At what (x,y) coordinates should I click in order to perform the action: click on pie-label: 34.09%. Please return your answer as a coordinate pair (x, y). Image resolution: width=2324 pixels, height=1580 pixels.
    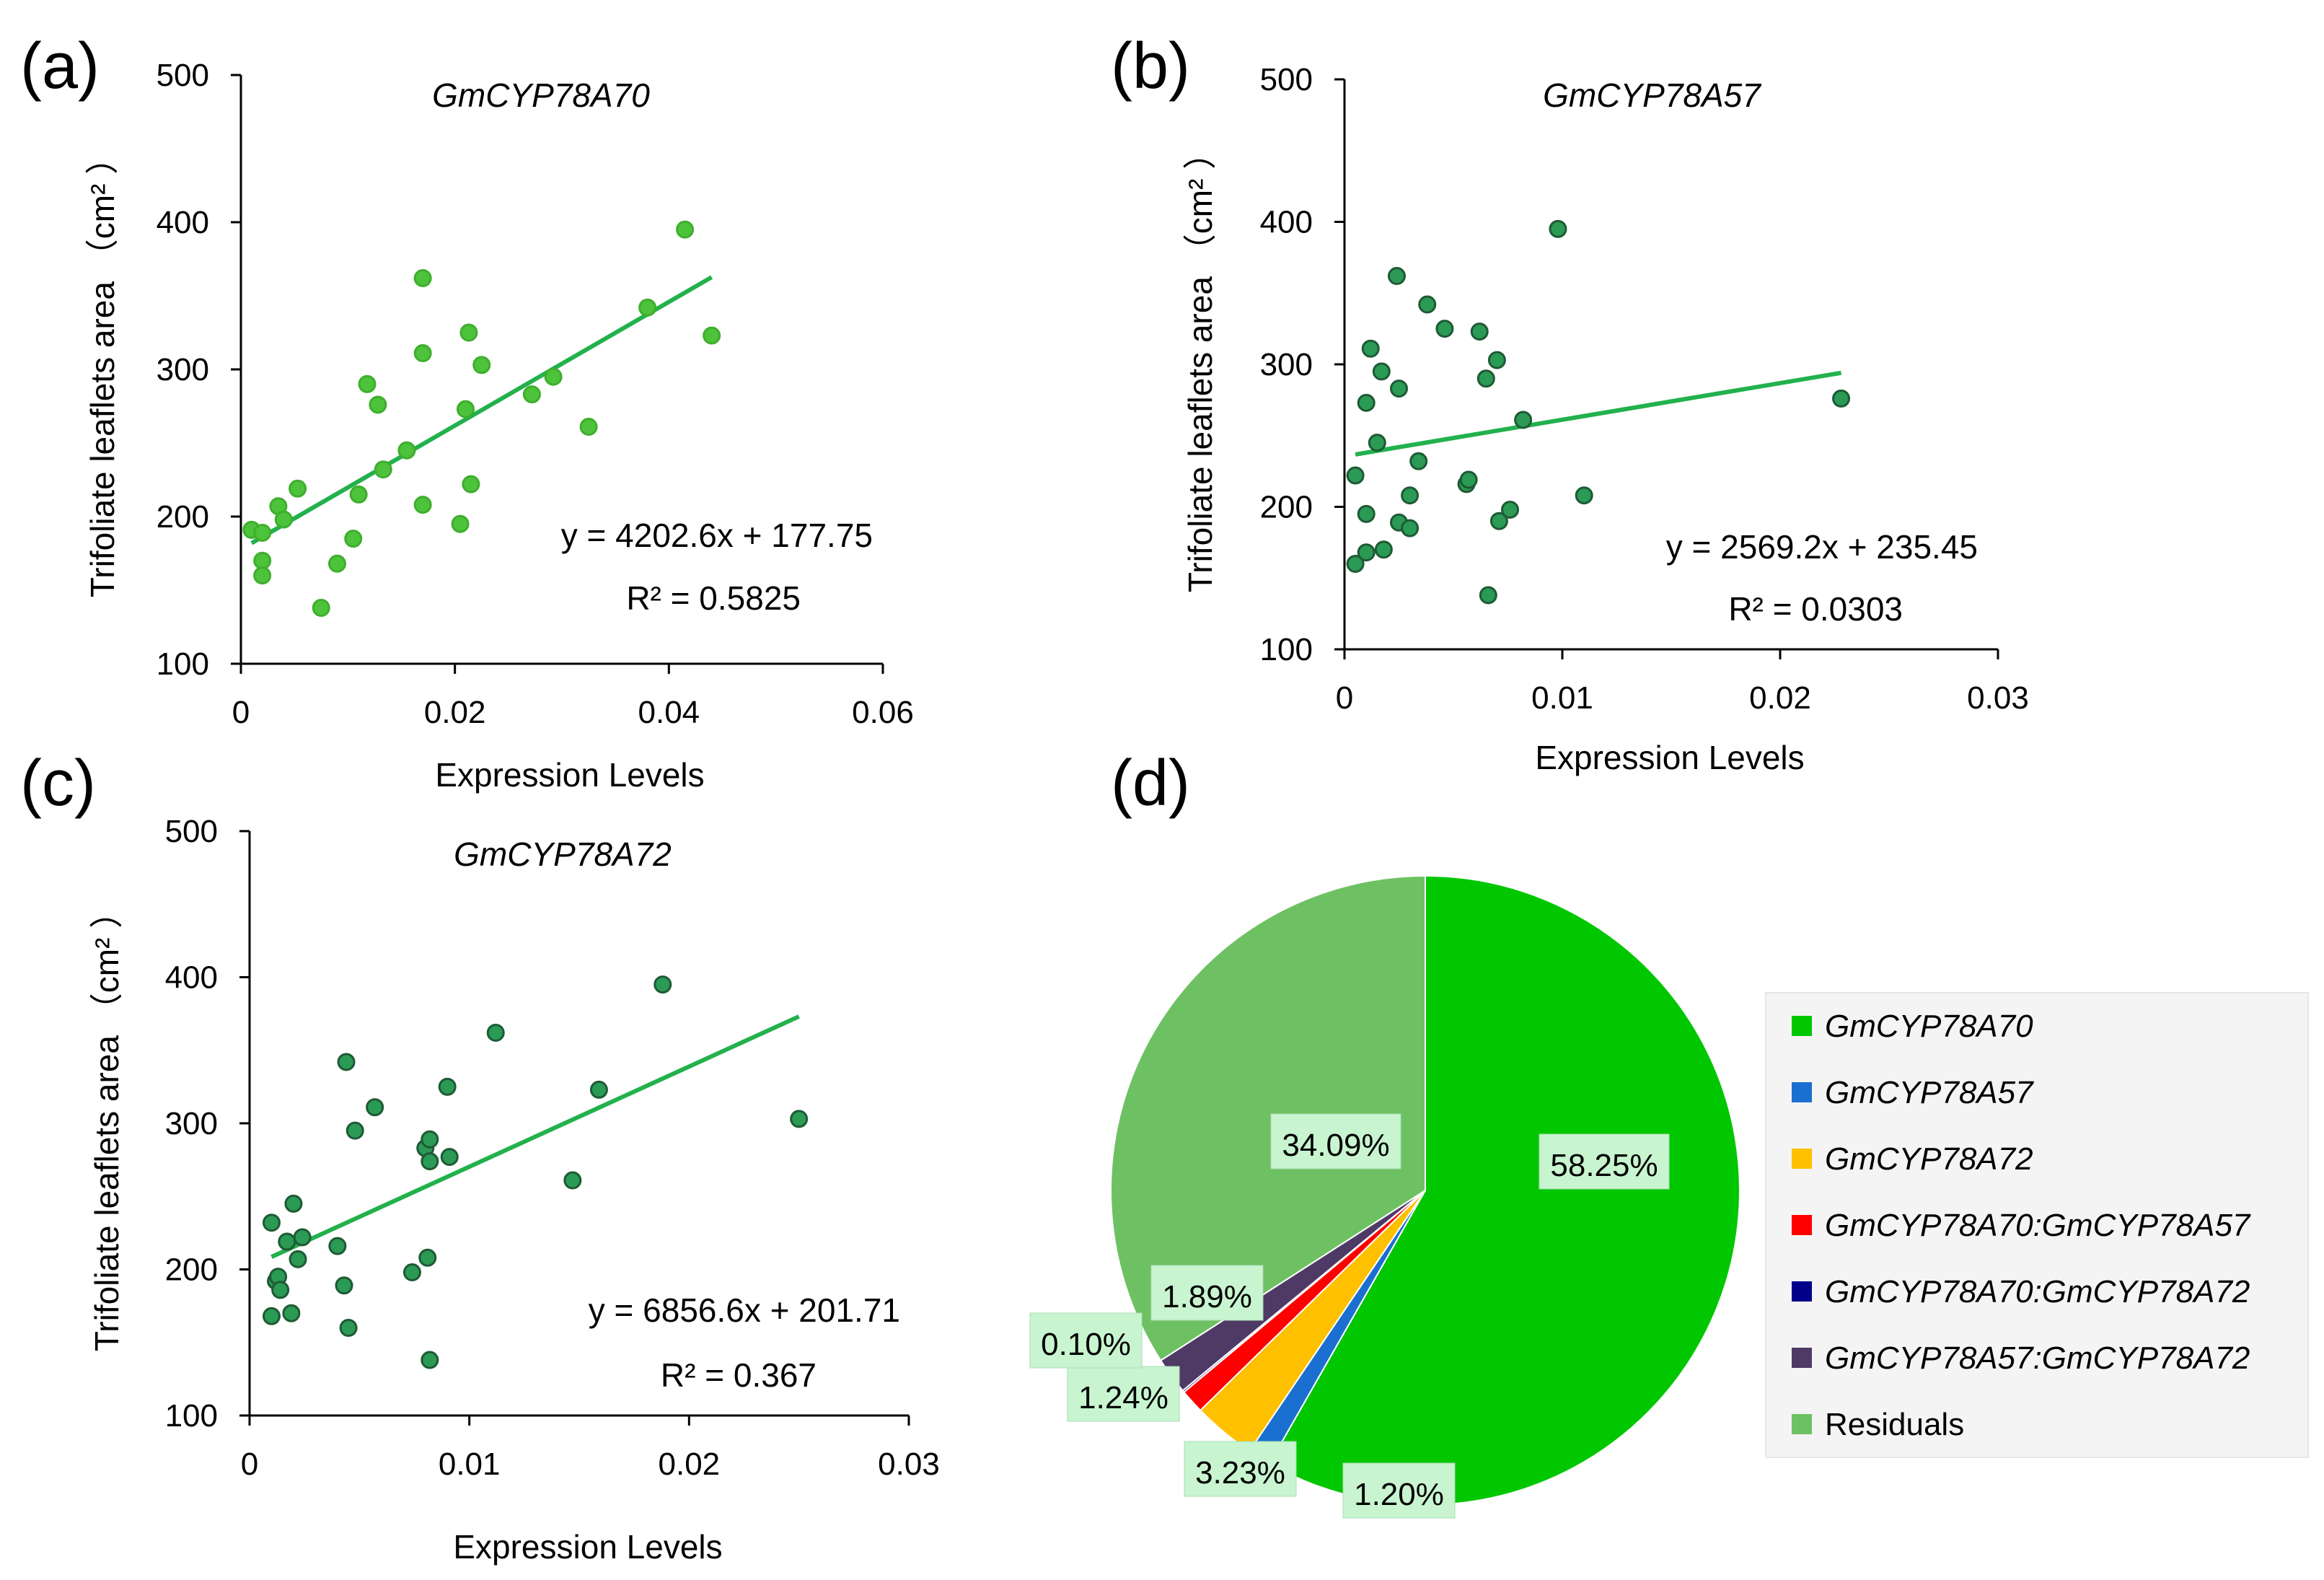
    Looking at the image, I should click on (1335, 1145).